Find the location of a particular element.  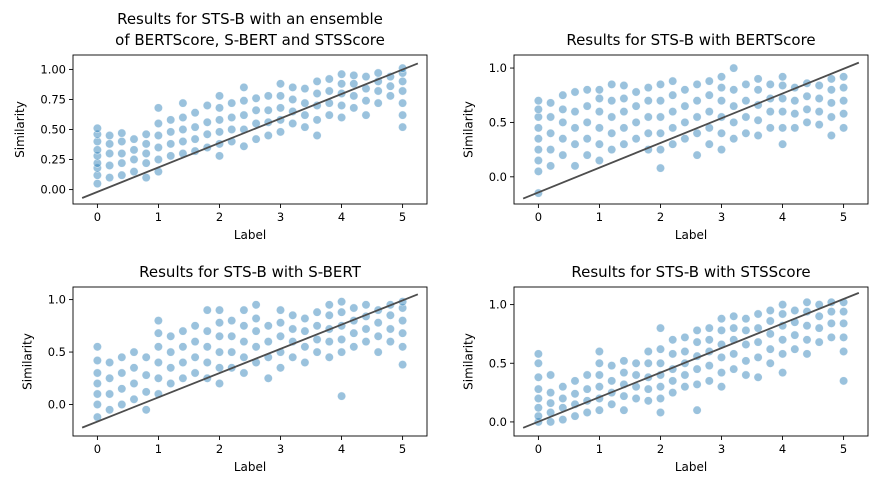

axes-frame is located at coordinates (691, 361).